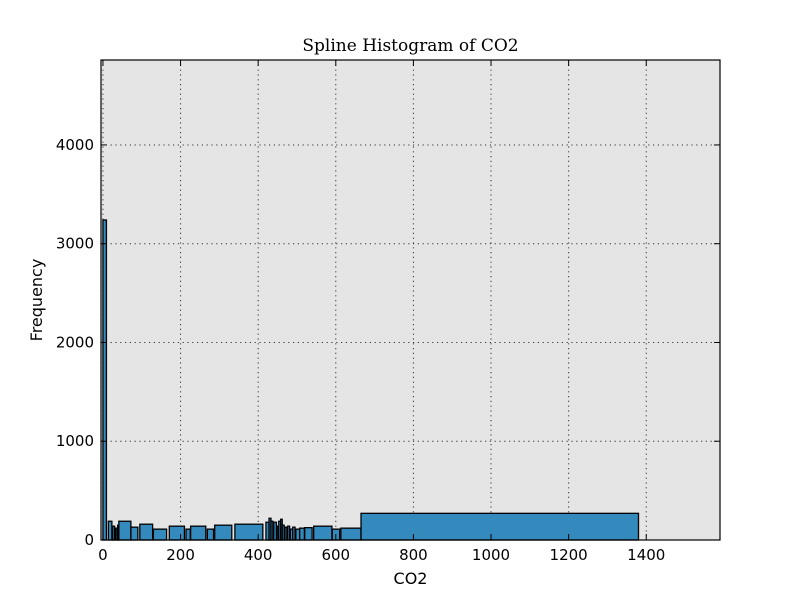 Image resolution: width=800 pixels, height=600 pixels. Describe the element at coordinates (36, 300) in the screenshot. I see `y-axis-label: Frequency` at that location.